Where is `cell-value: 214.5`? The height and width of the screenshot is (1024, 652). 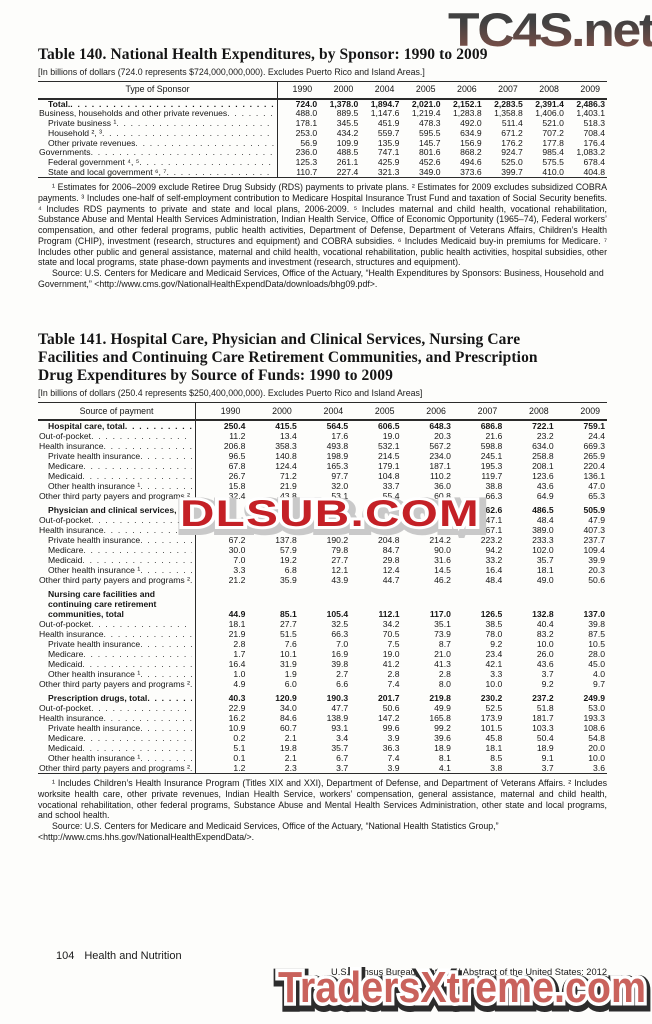 cell-value: 214.5 is located at coordinates (388, 456).